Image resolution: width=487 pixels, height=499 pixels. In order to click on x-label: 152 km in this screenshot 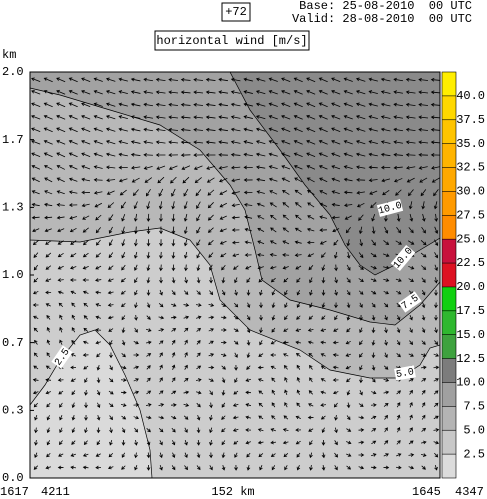, I will do `click(232, 492)`.